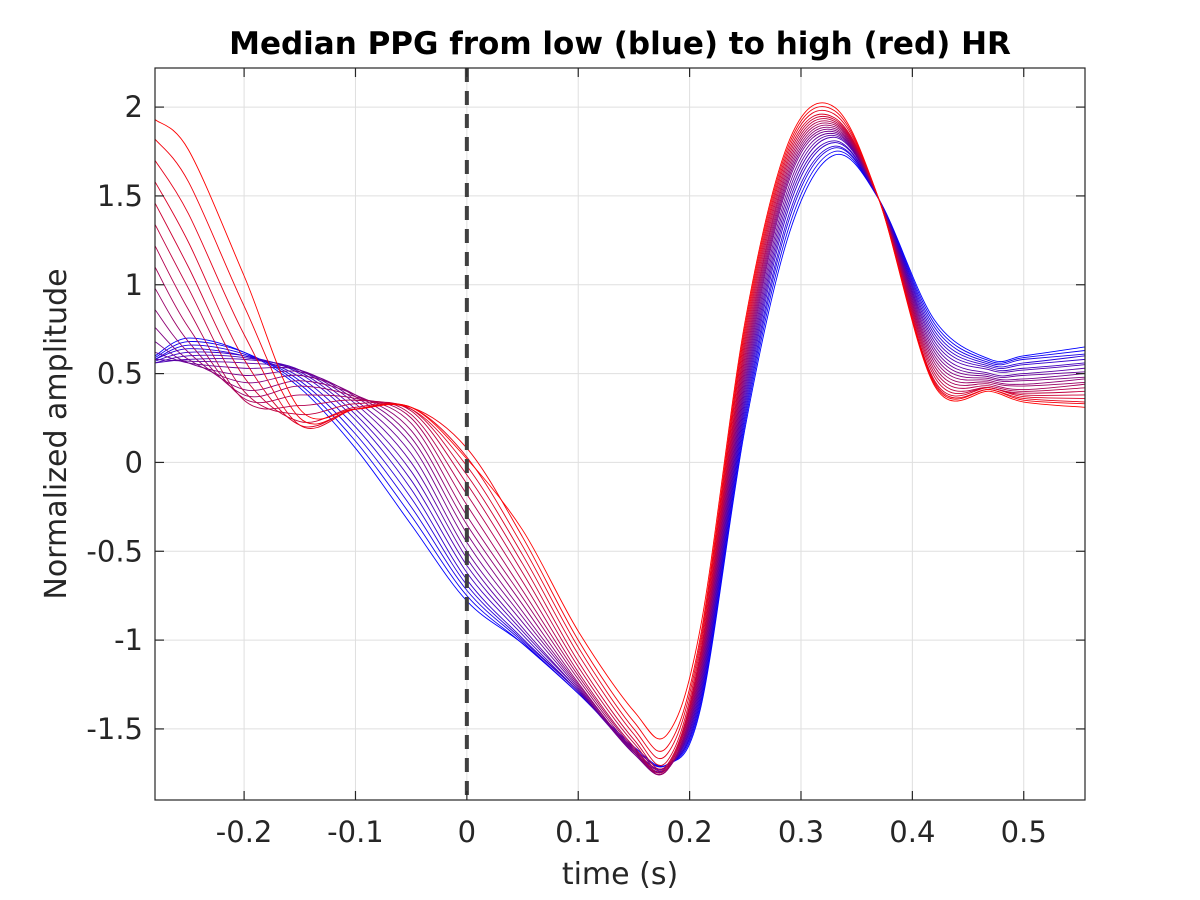 This screenshot has width=1200, height=900. What do you see at coordinates (690, 832) in the screenshot?
I see `x-tick-label: 0.2` at bounding box center [690, 832].